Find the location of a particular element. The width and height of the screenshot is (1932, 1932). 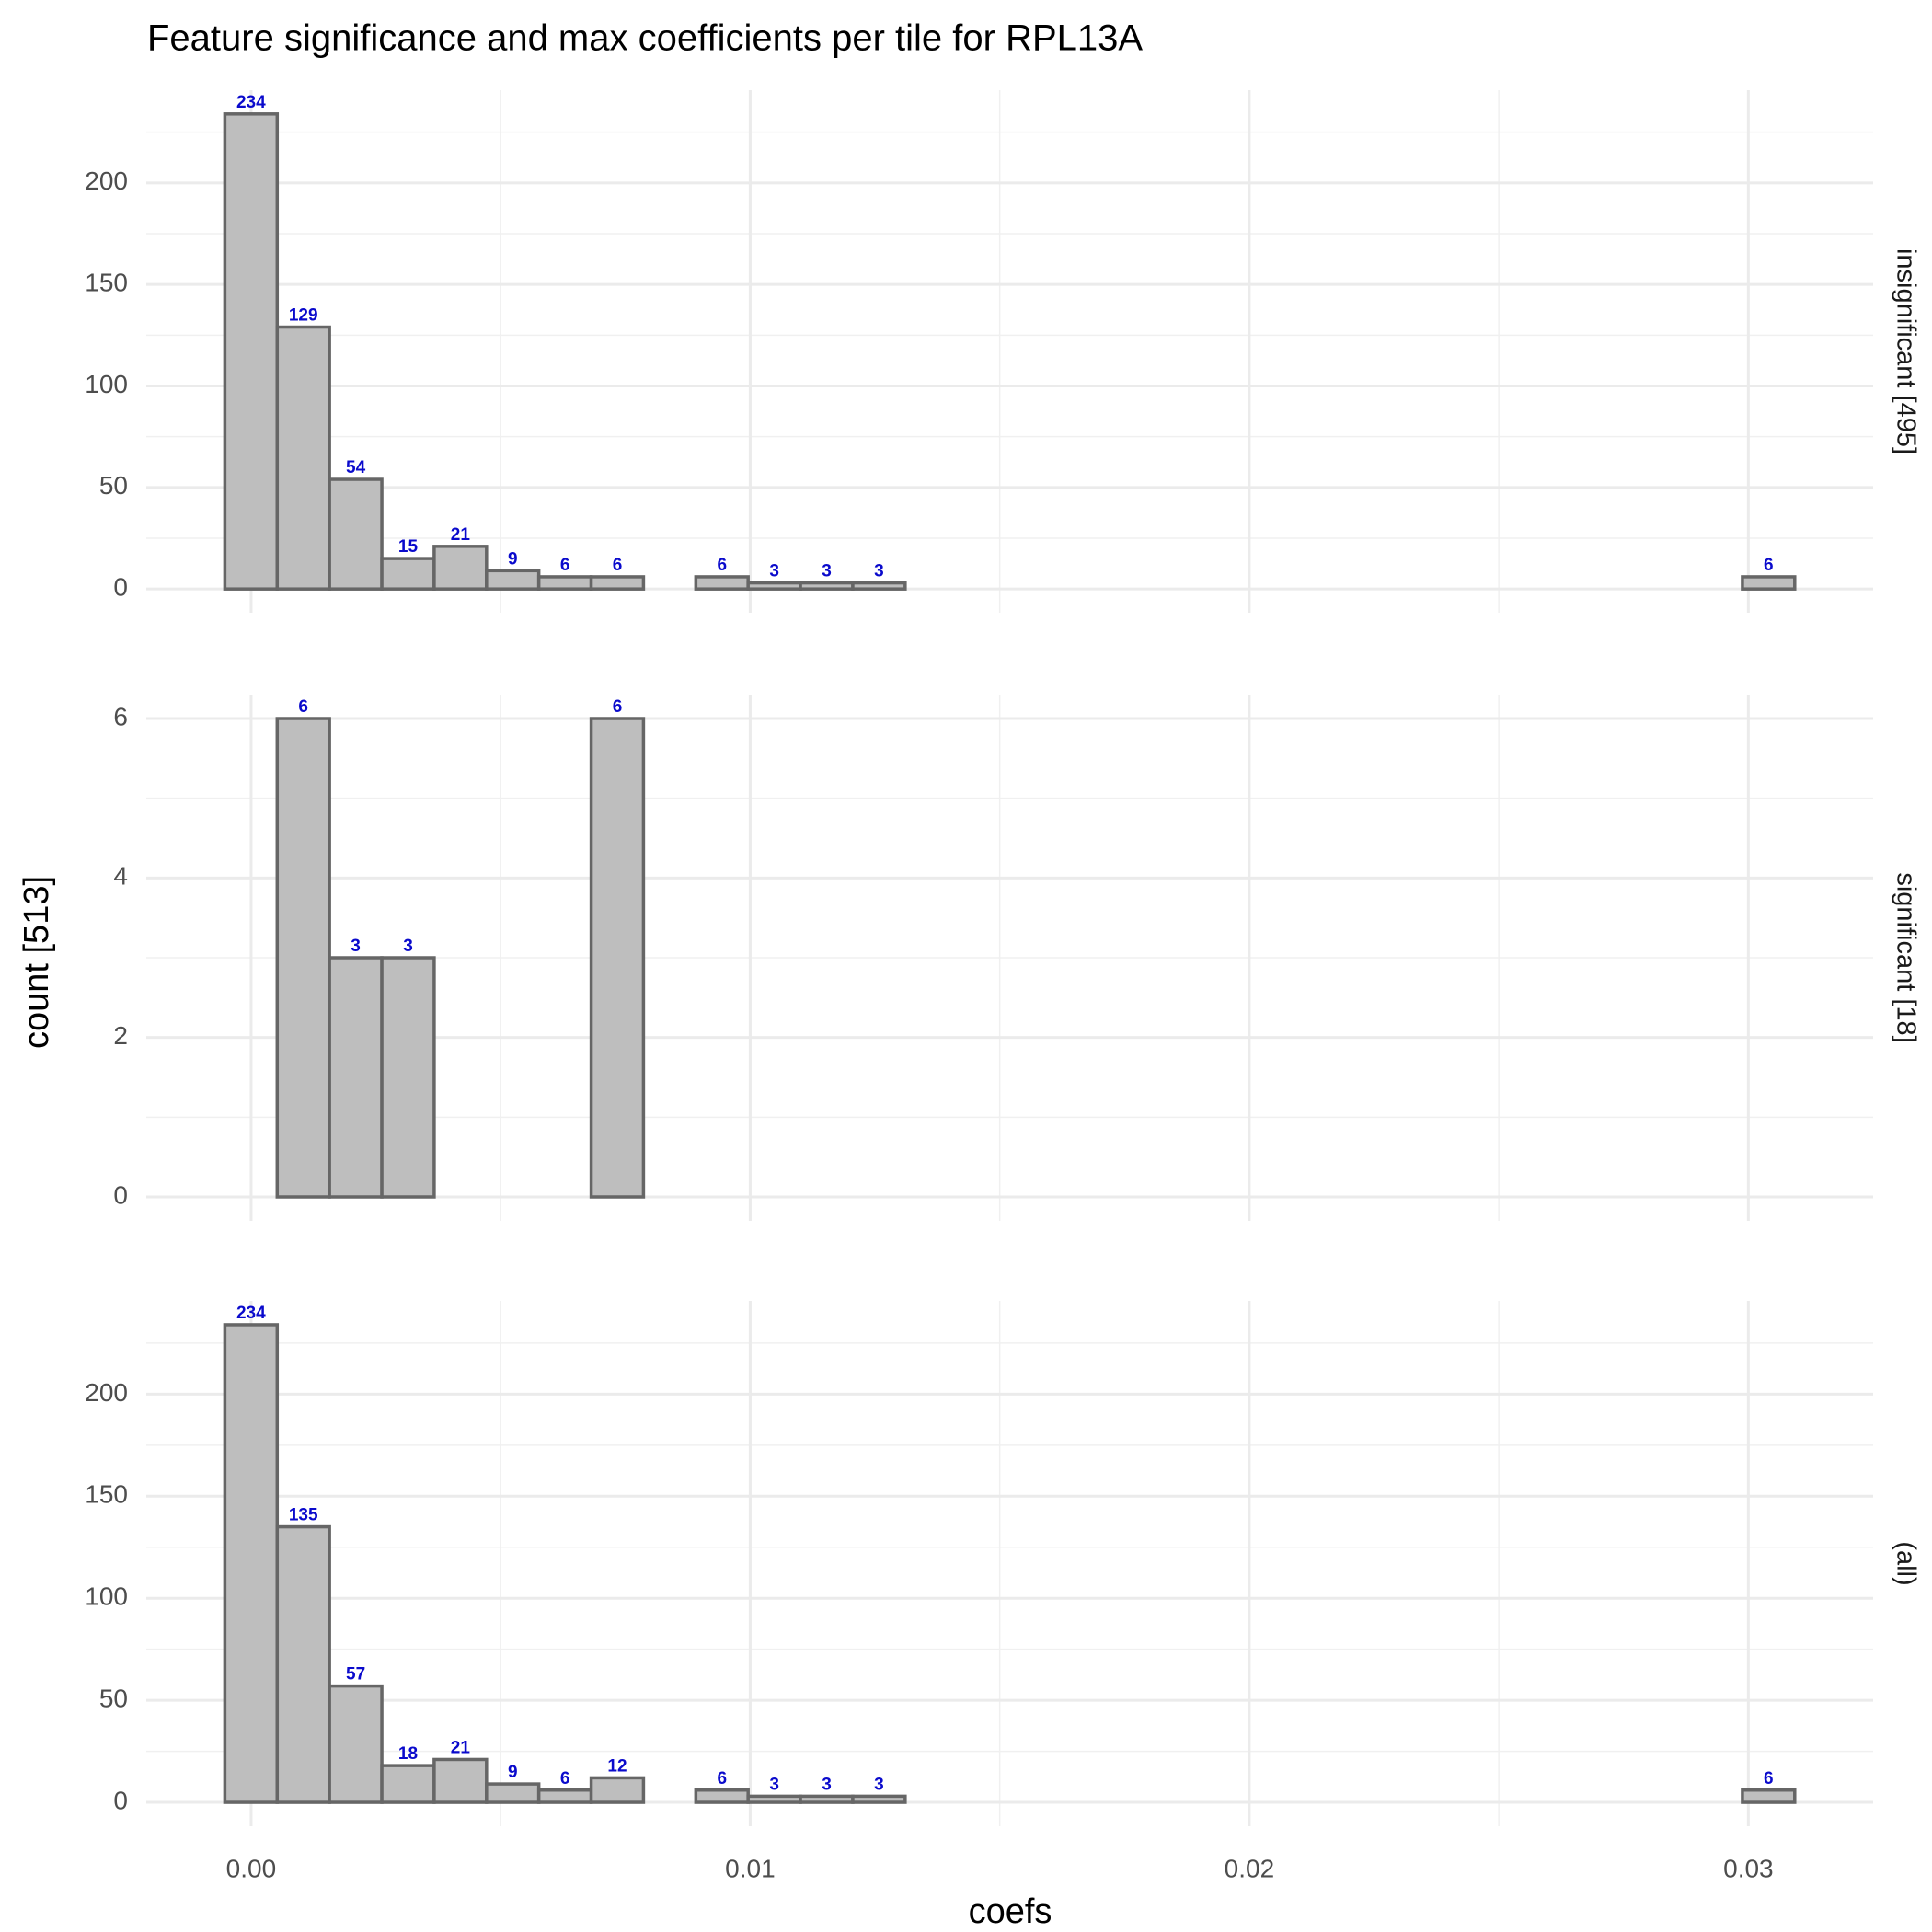

value-label: 57 is located at coordinates (355, 1675).